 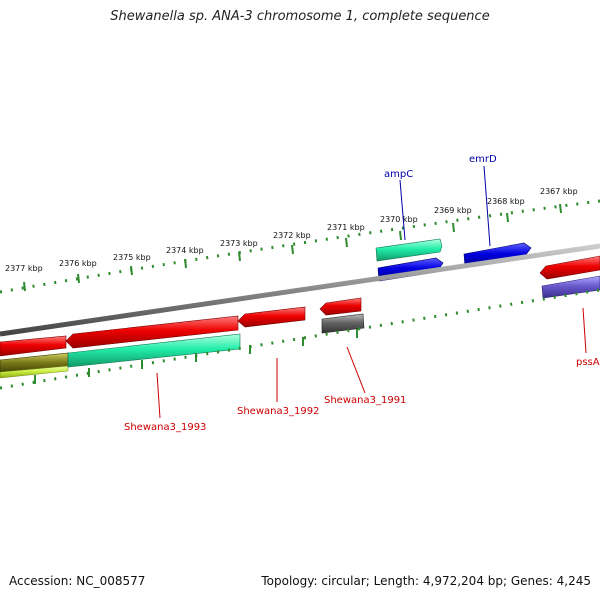 What do you see at coordinates (506, 201) in the screenshot?
I see `scale-label: 2368 kbp` at bounding box center [506, 201].